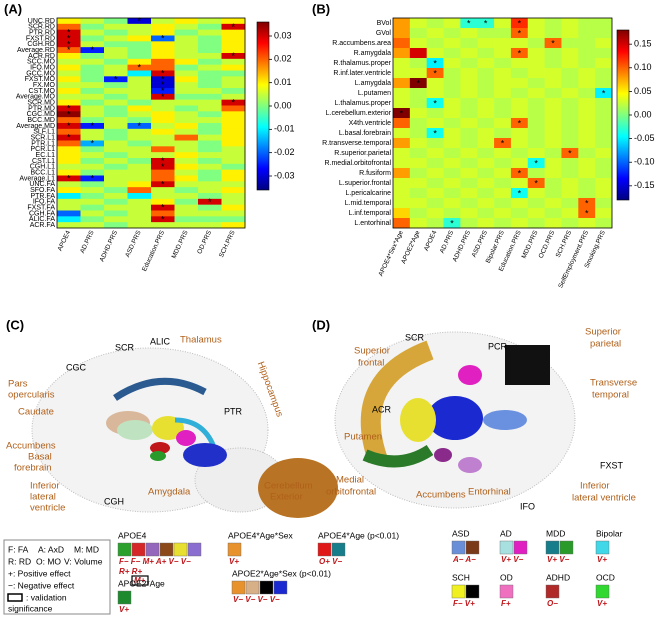 The image size is (660, 619). Describe the element at coordinates (160, 341) in the screenshot. I see `label: ALIC` at that location.